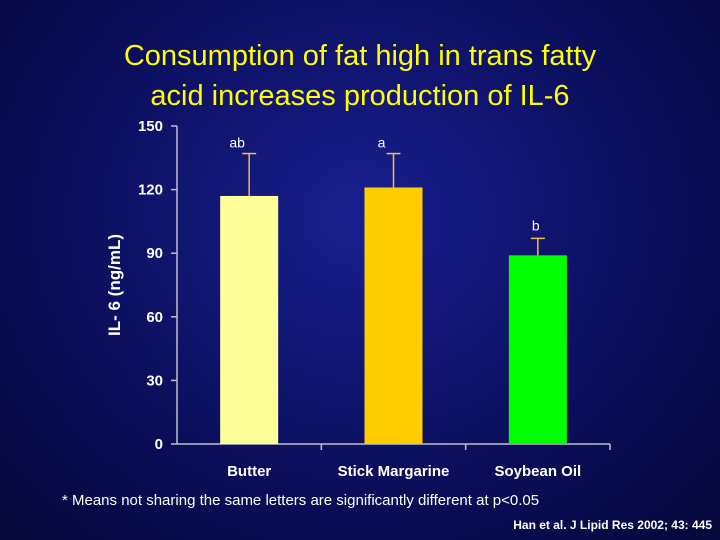  I want to click on y-tick-label: 60, so click(154, 317).